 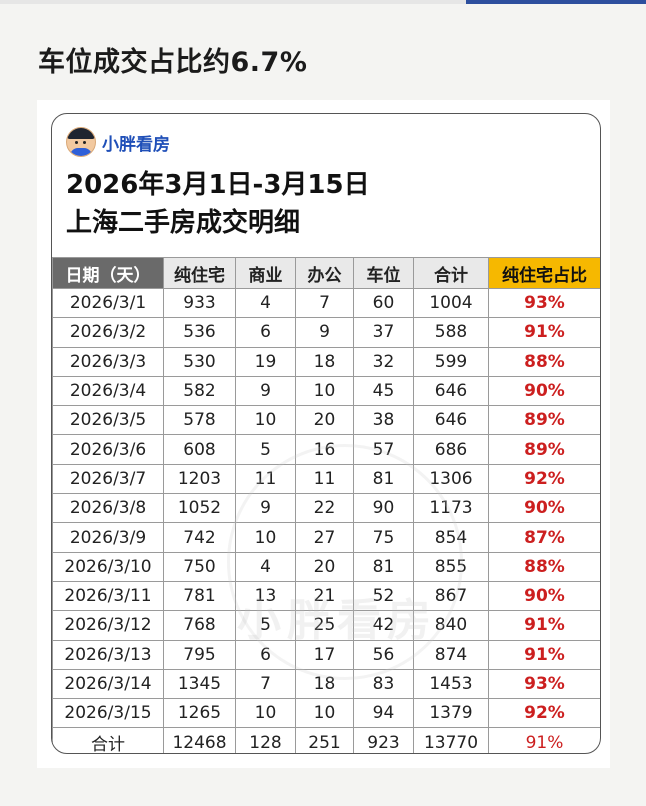 What do you see at coordinates (383, 361) in the screenshot?
I see `cell-parking: 32` at bounding box center [383, 361].